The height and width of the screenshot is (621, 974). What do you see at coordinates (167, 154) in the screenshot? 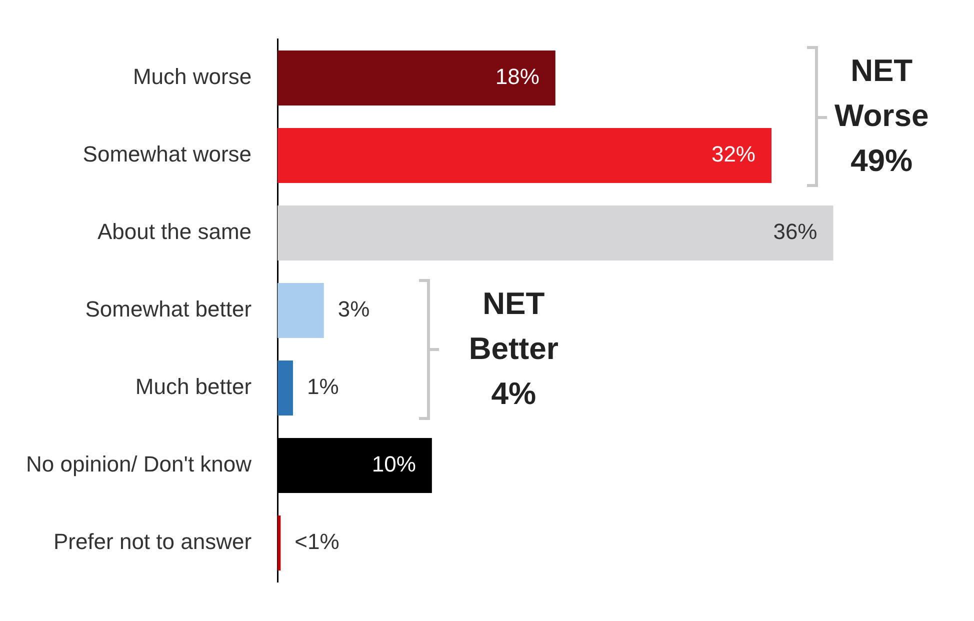
I see `y-tick-label: Somewhat worse` at bounding box center [167, 154].